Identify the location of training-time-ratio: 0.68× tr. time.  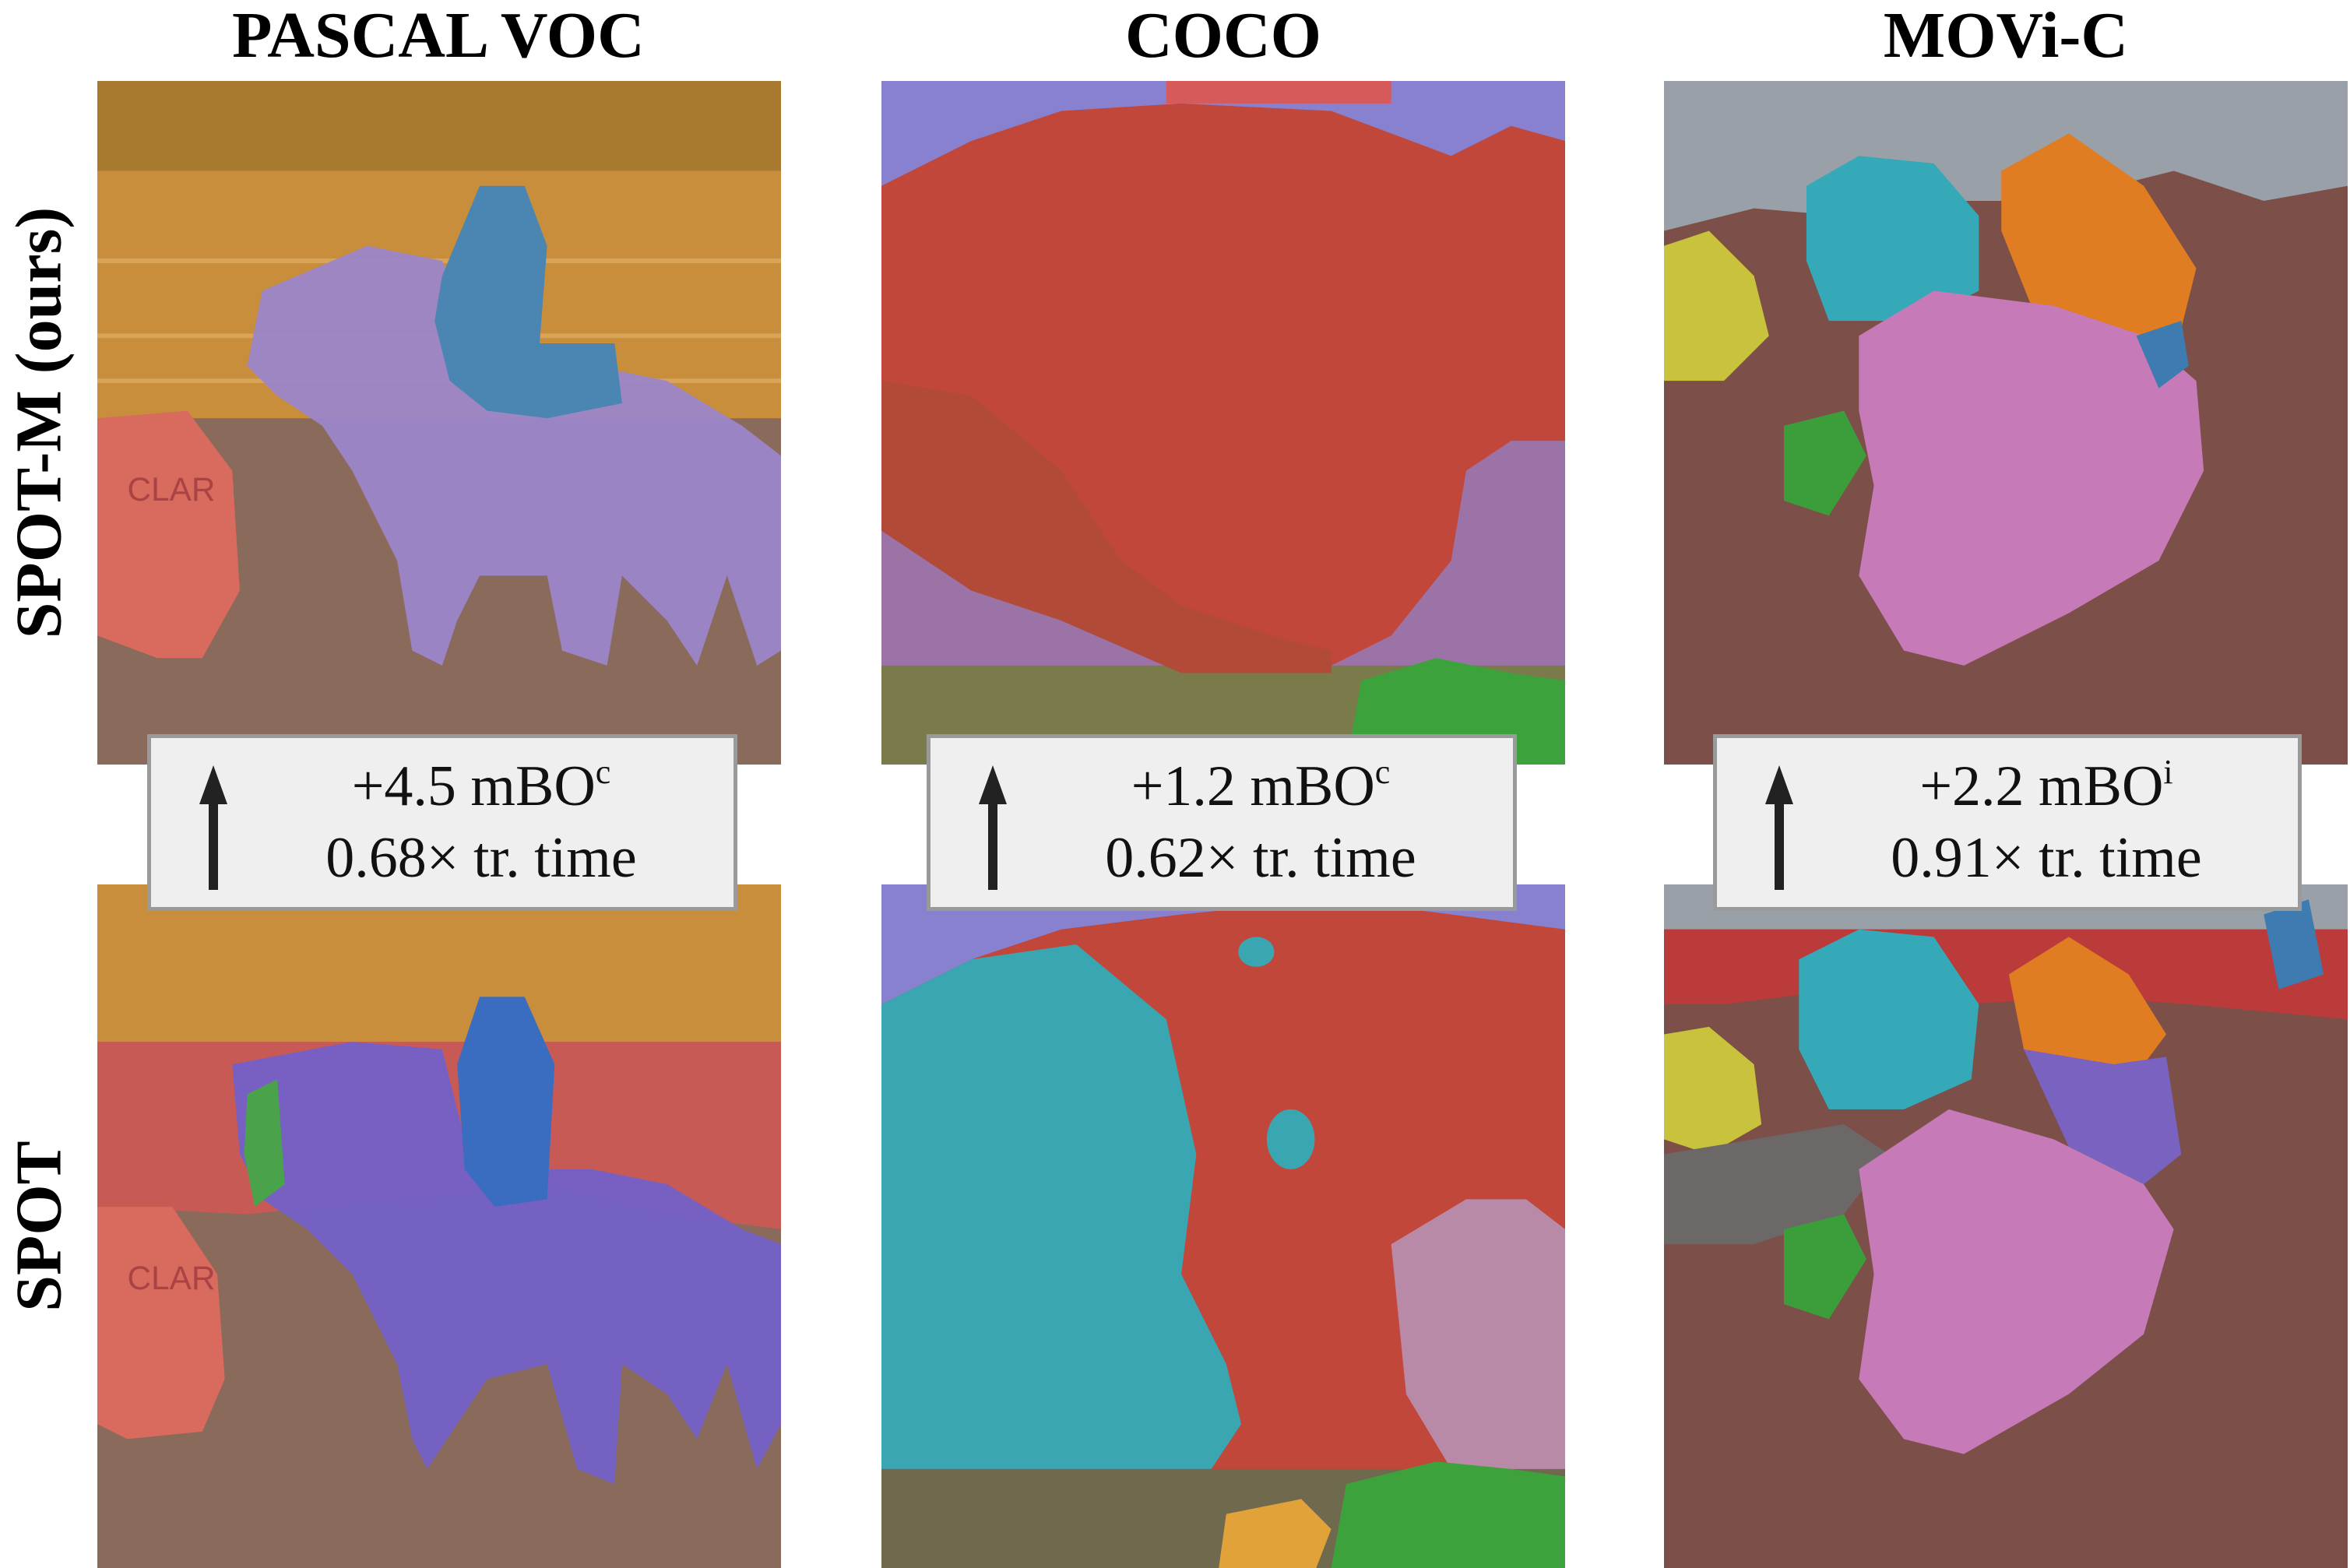
(481, 858).